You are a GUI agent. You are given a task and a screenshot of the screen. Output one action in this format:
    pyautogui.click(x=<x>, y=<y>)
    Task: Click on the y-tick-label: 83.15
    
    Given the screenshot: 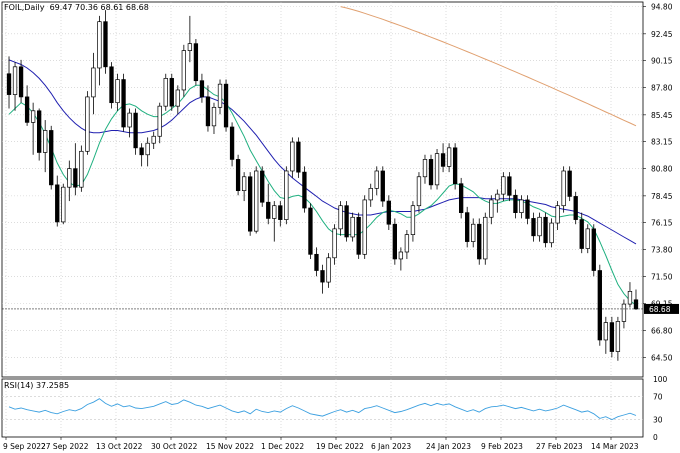 What is the action you would take?
    pyautogui.click(x=662, y=141)
    